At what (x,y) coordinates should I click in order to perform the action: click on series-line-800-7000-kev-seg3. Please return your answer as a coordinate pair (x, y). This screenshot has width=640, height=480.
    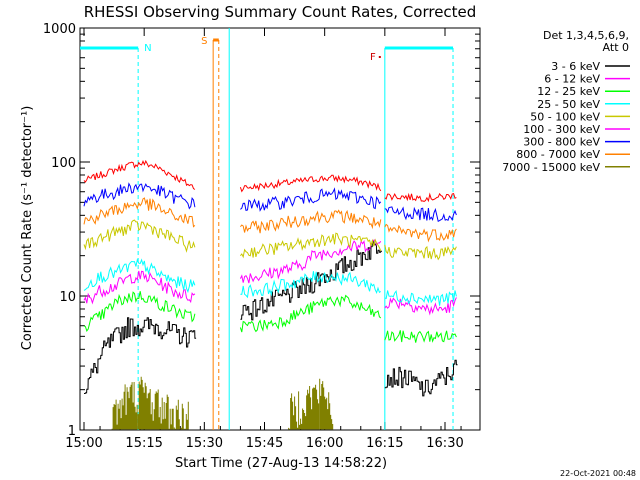
    Looking at the image, I should click on (420, 233).